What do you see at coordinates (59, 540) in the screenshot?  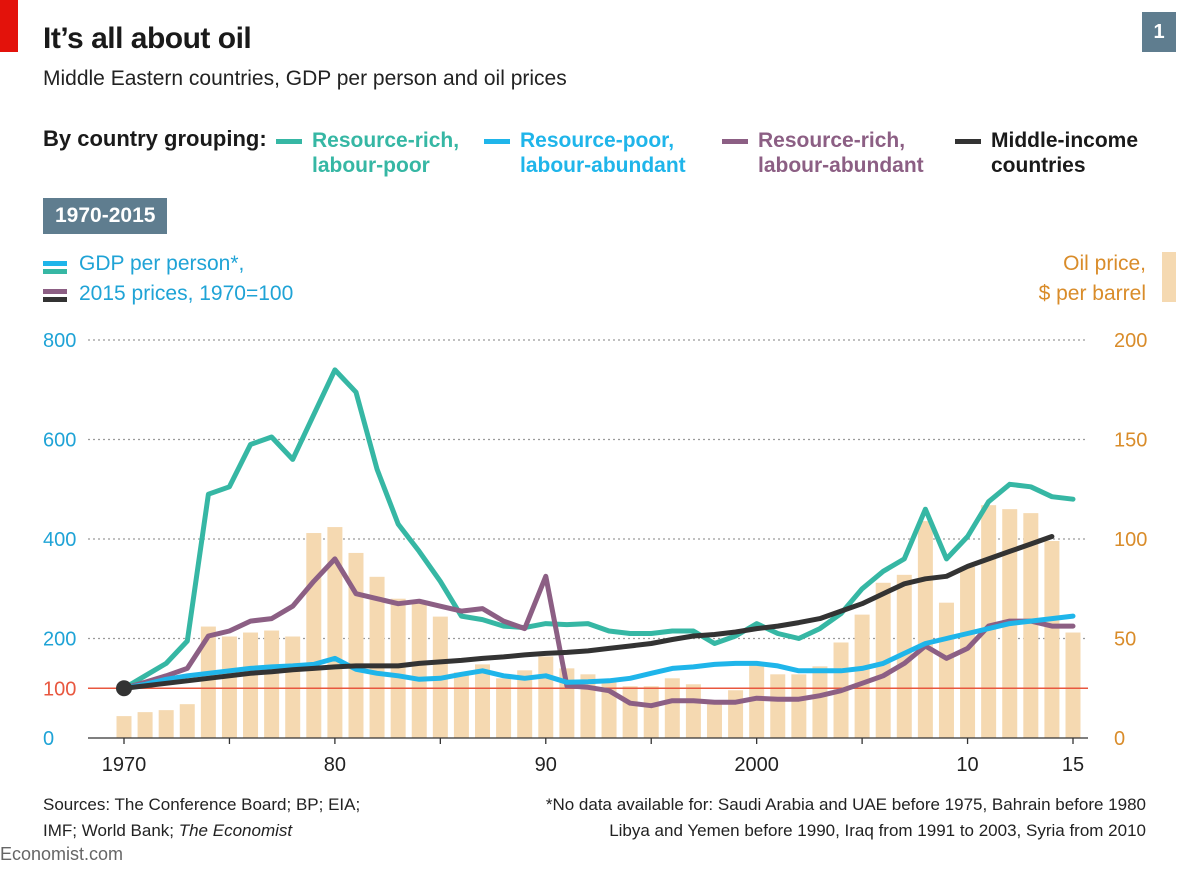 I see `left-axis-label: 400` at bounding box center [59, 540].